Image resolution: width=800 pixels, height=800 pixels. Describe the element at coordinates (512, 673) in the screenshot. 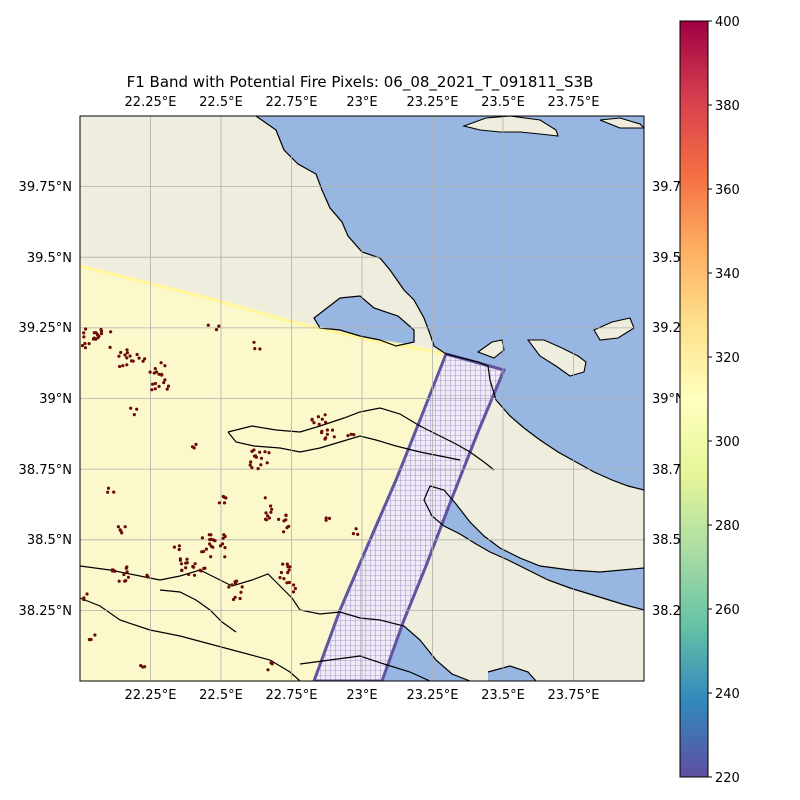

I see `sea-southeast` at that location.